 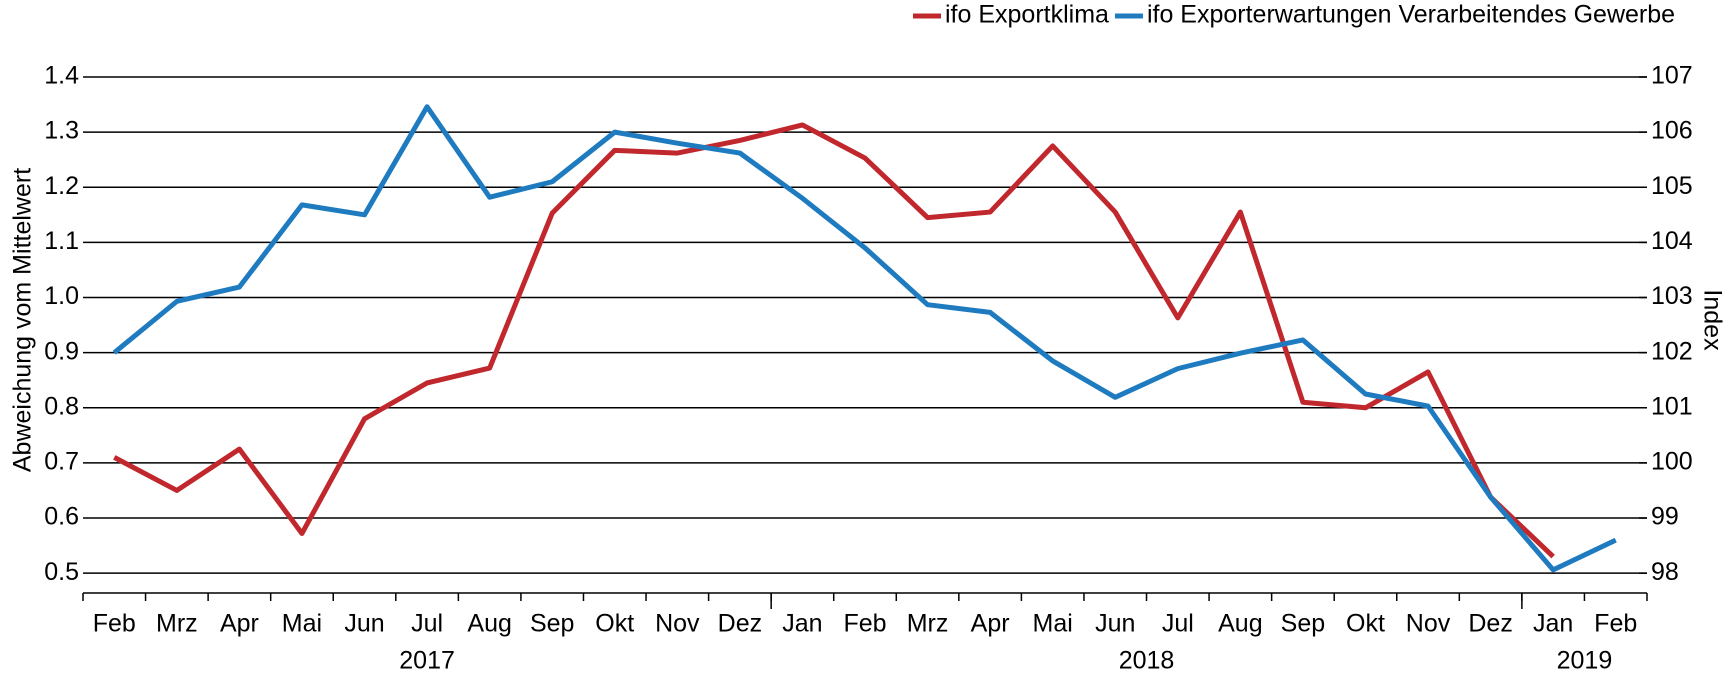 What do you see at coordinates (1672, 131) in the screenshot?
I see `y2-tick-label: 106` at bounding box center [1672, 131].